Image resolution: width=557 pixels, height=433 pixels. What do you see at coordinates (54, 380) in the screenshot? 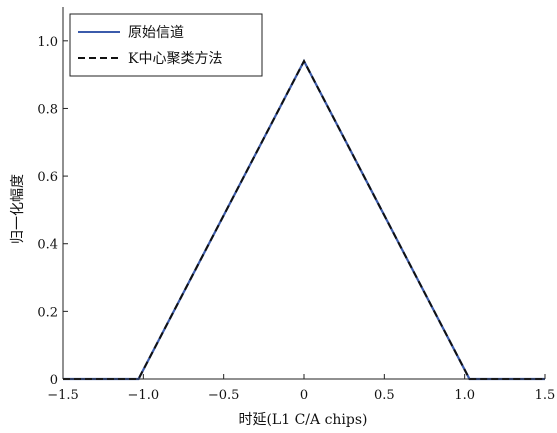
I see `y-tick-label: 0` at bounding box center [54, 380].